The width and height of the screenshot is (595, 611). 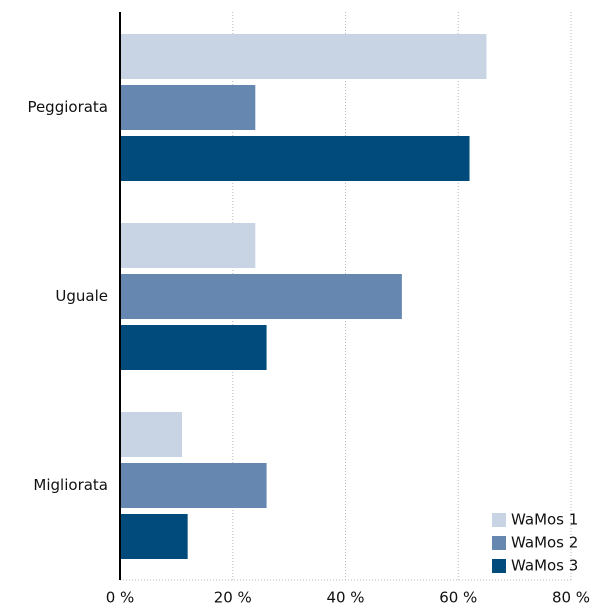 I want to click on x-tick-label: 80 %, so click(x=571, y=598).